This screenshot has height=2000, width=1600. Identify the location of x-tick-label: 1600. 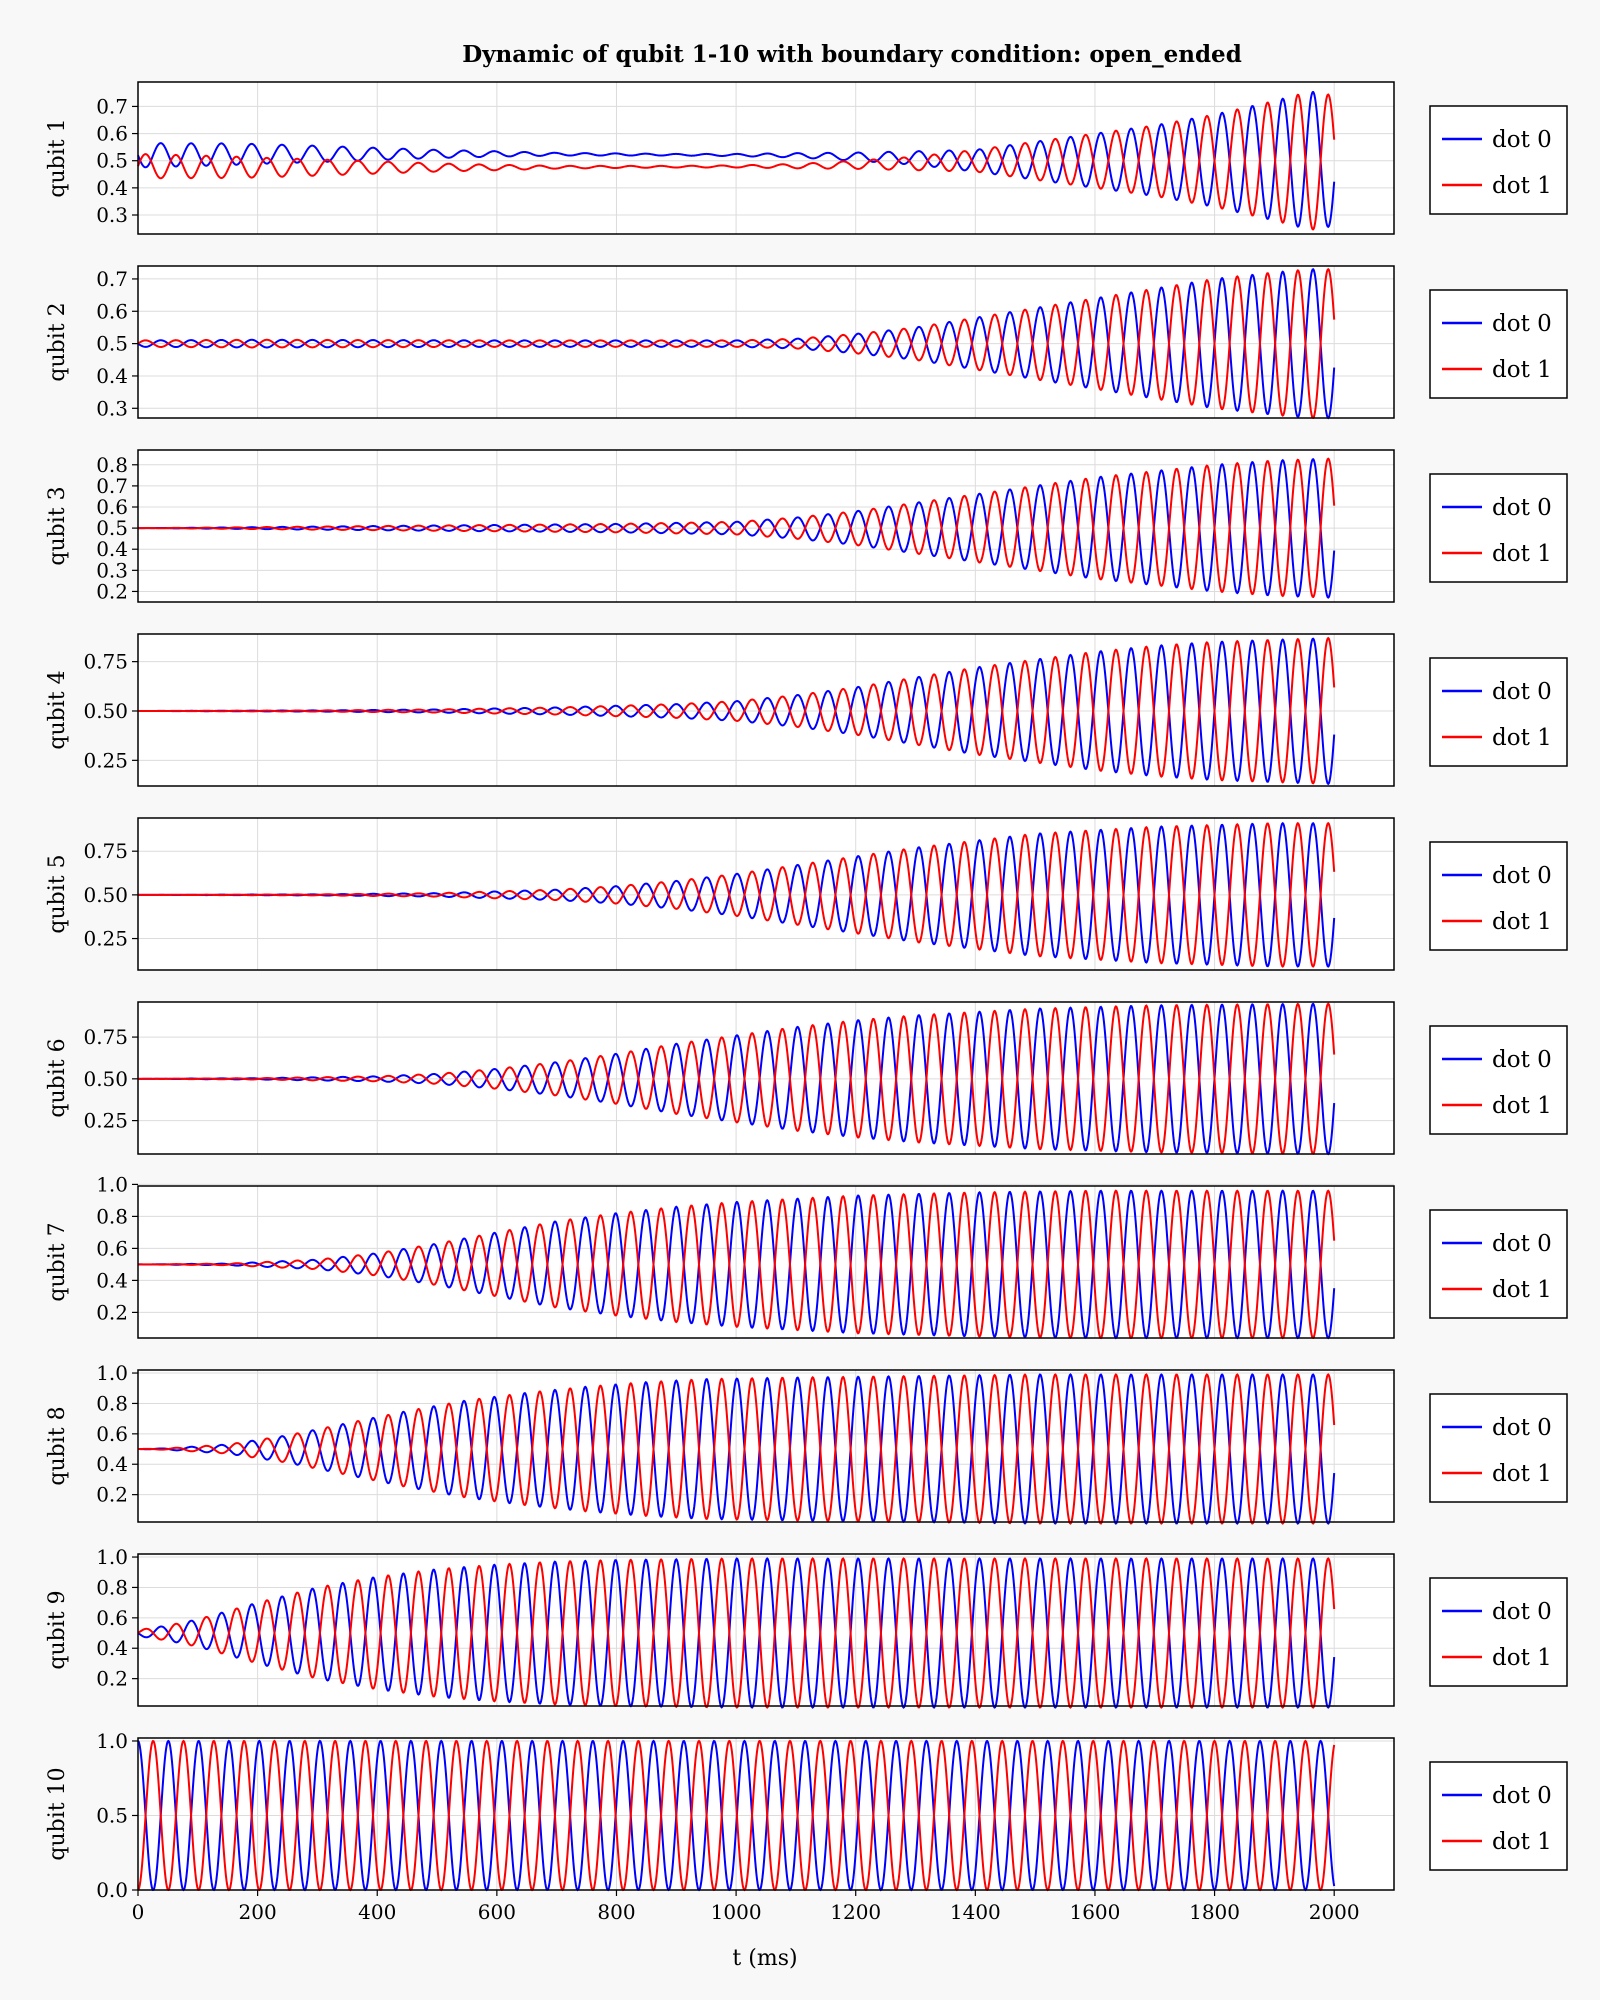
(1094, 1912).